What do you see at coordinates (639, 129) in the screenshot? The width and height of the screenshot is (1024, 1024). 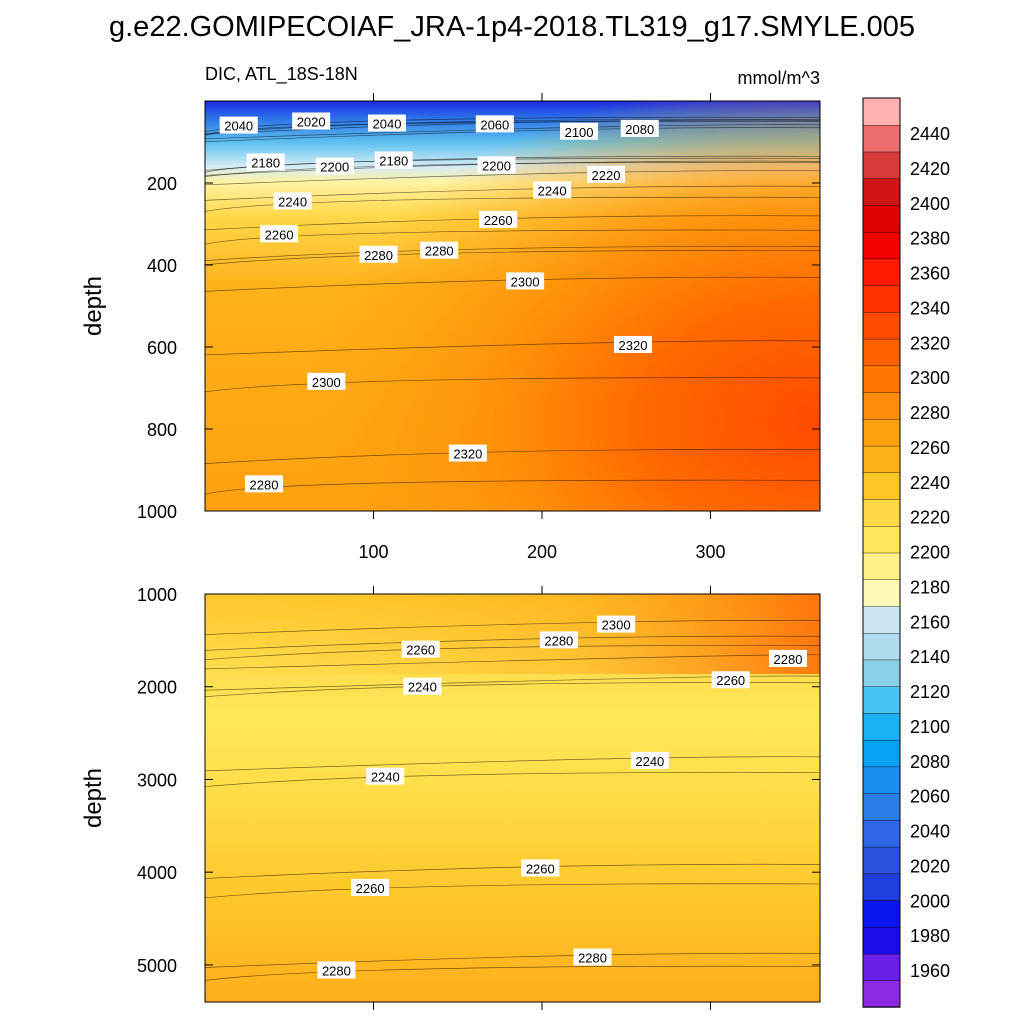 I see `contour-label-text: 2080` at bounding box center [639, 129].